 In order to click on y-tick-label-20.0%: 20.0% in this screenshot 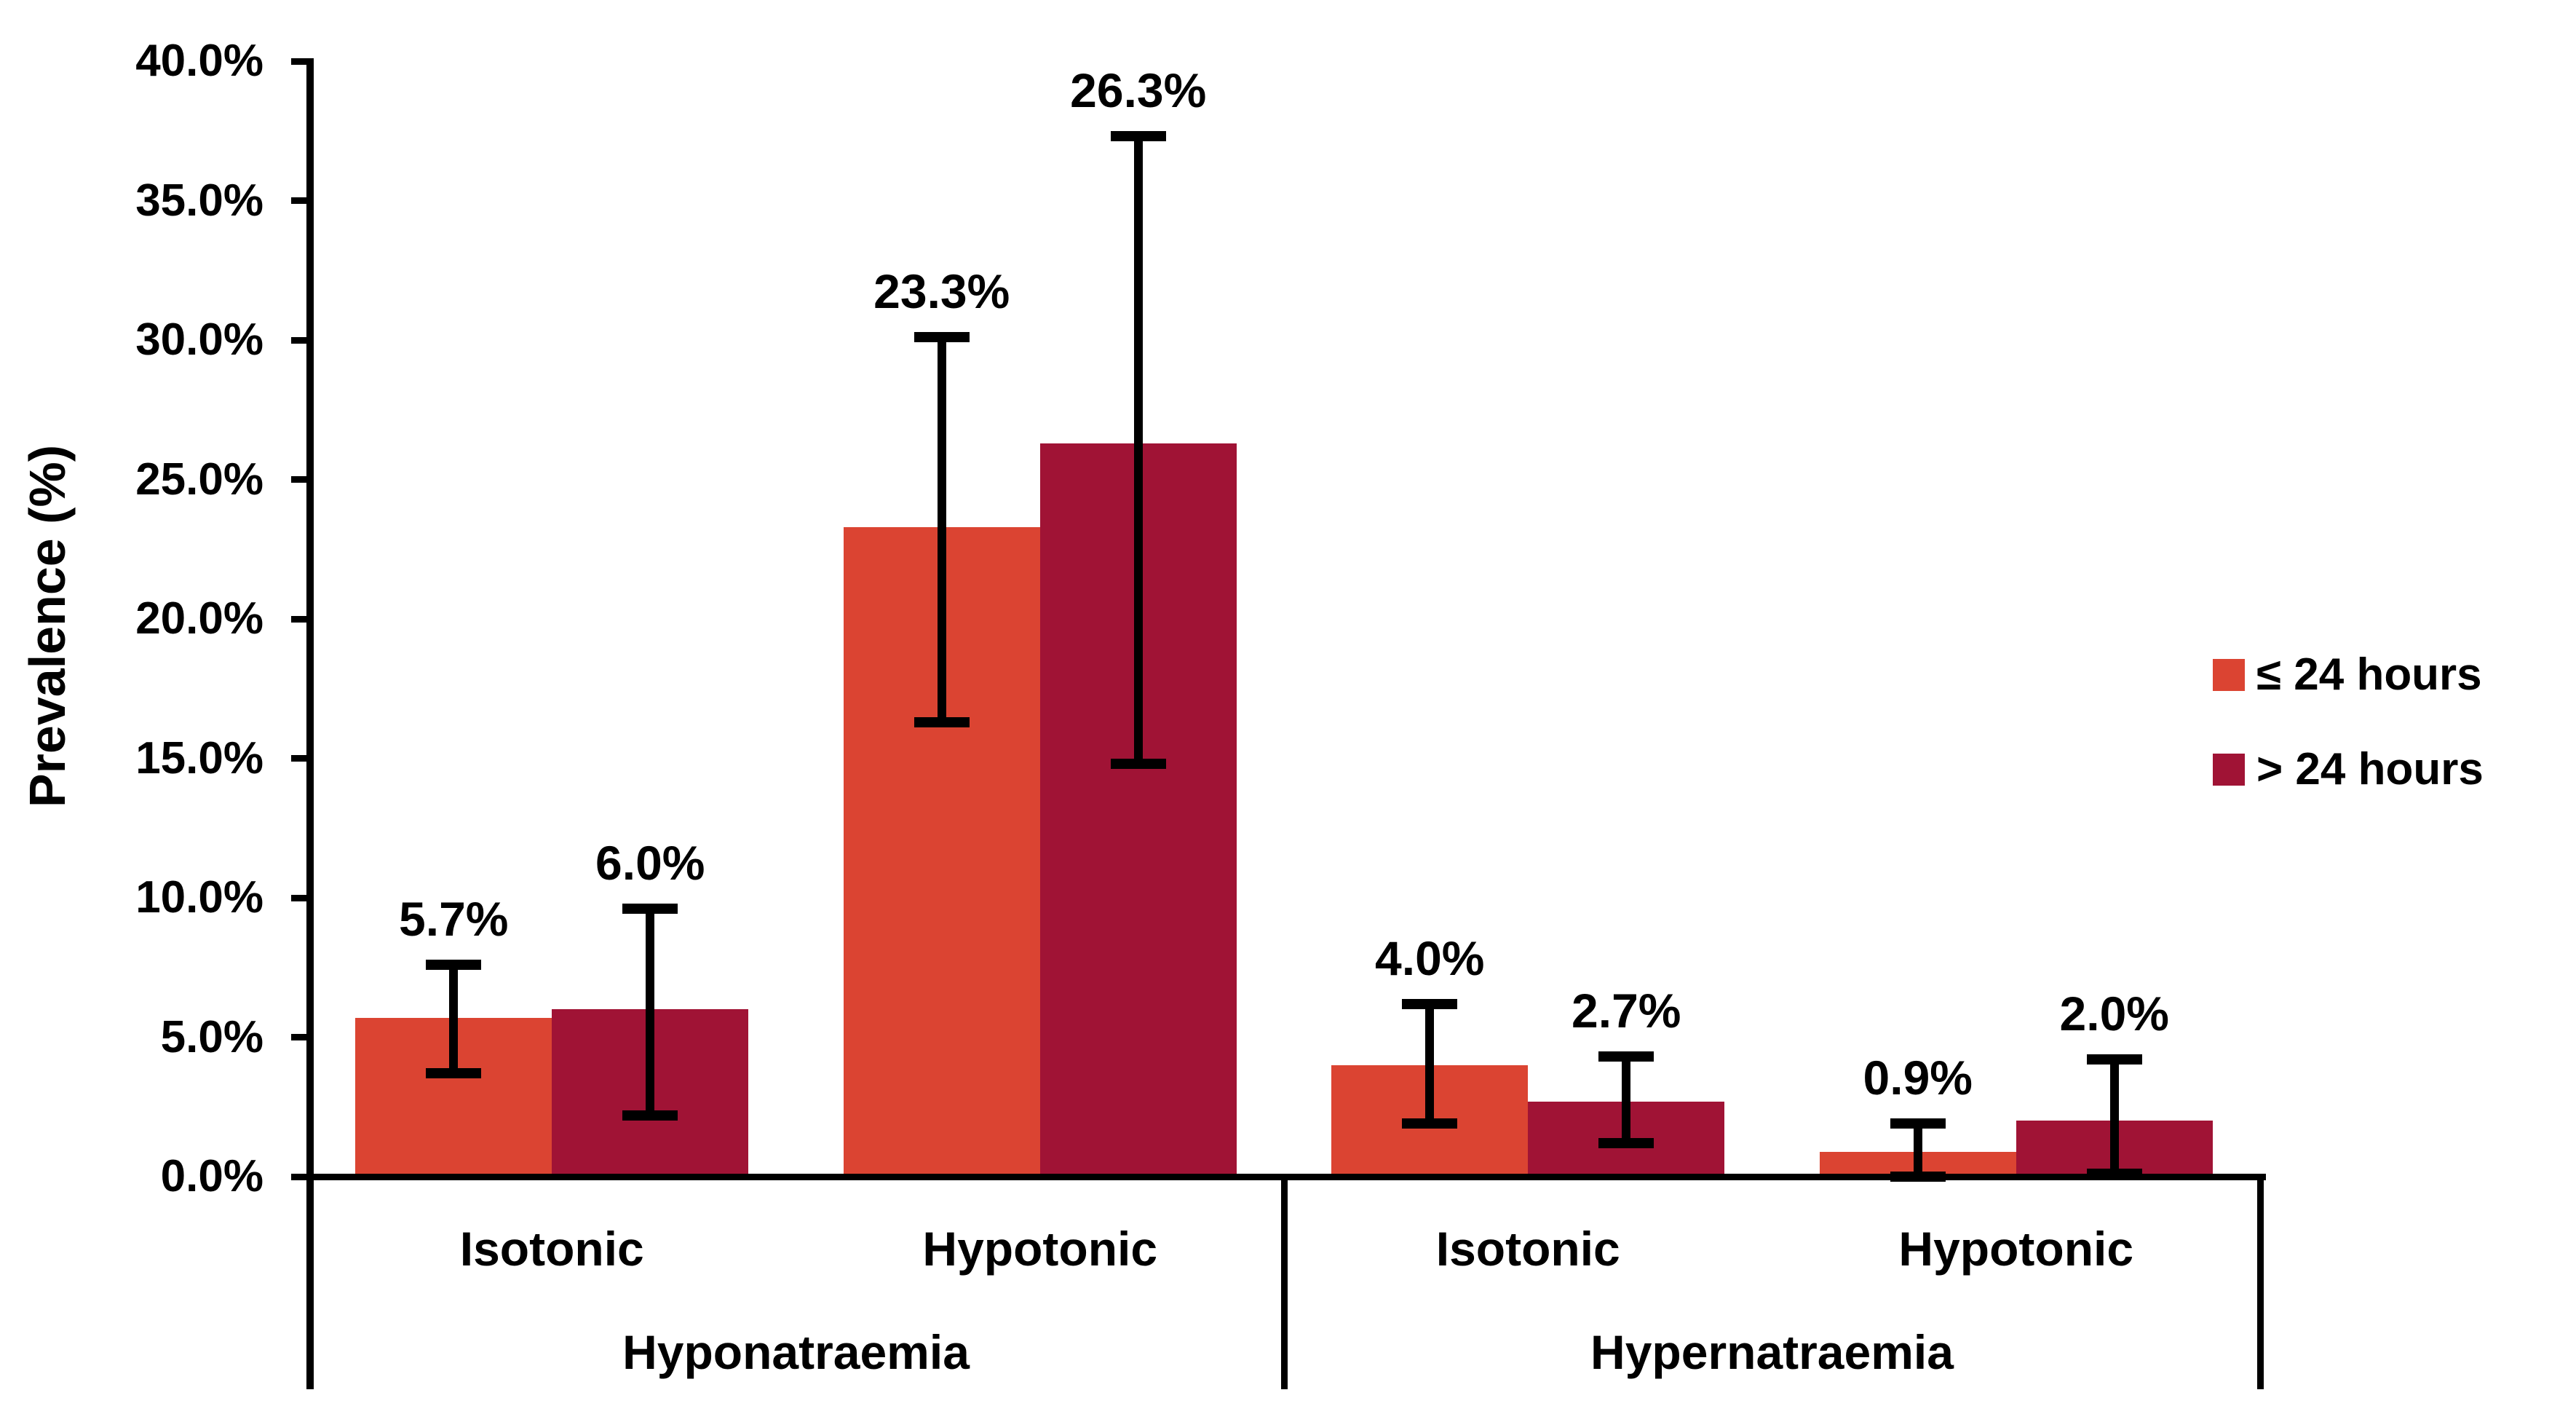, I will do `click(199, 618)`.